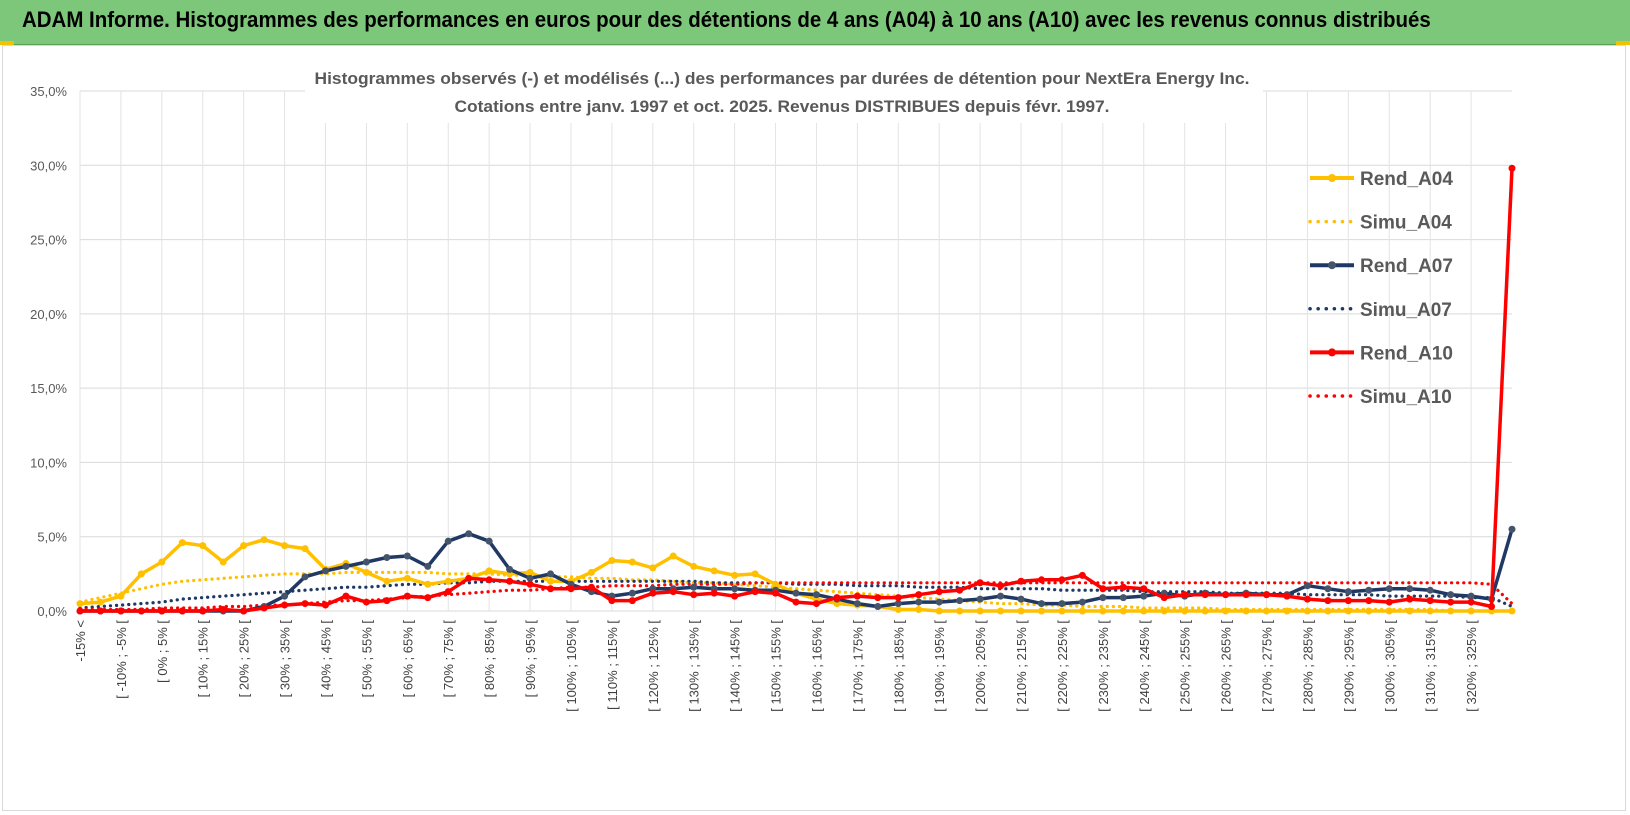 This screenshot has height=815, width=1630. What do you see at coordinates (612, 665) in the screenshot?
I see `x-tick-label: [ 110% ; 115% [` at bounding box center [612, 665].